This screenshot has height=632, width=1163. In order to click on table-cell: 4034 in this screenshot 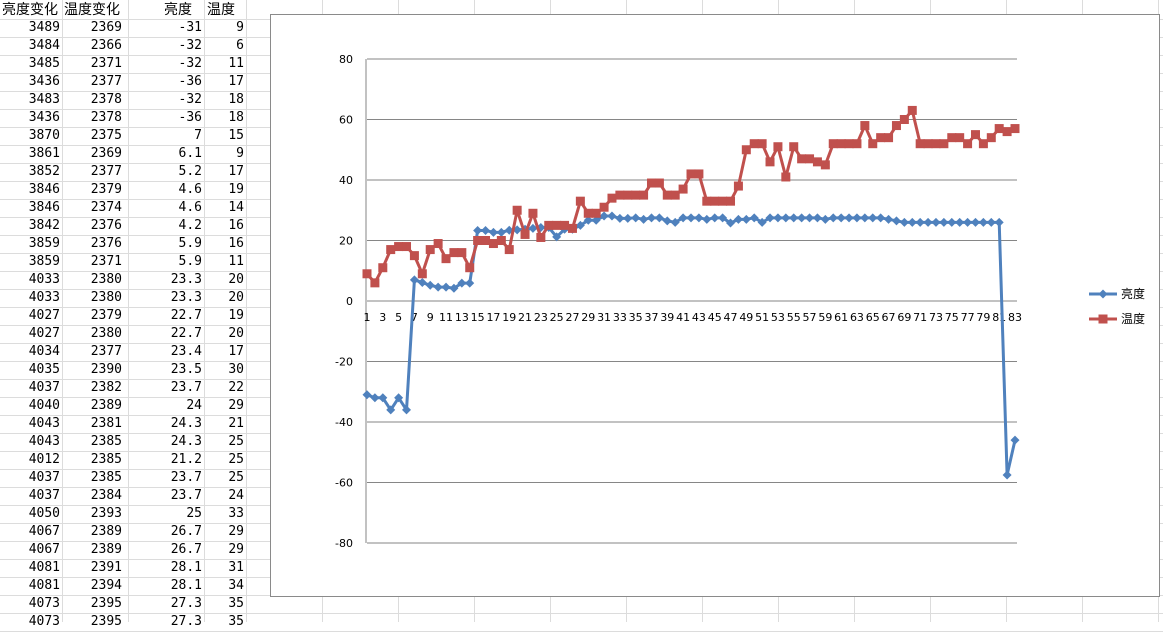, I will do `click(44, 351)`.